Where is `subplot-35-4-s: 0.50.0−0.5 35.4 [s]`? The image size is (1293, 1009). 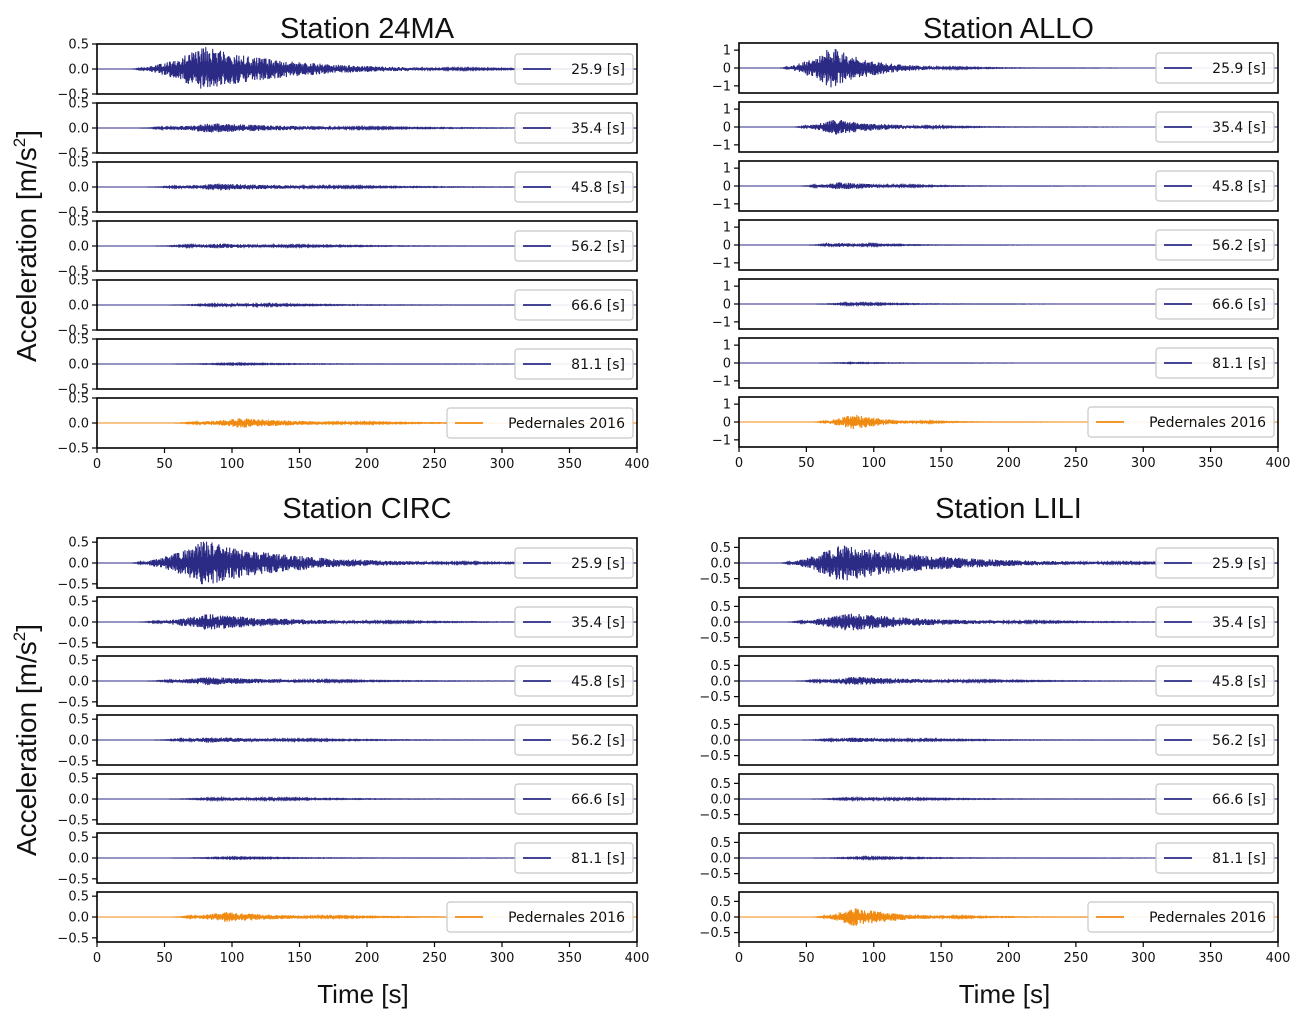 subplot-35-4-s: 0.50.0−0.5 35.4 [s] is located at coordinates (989, 622).